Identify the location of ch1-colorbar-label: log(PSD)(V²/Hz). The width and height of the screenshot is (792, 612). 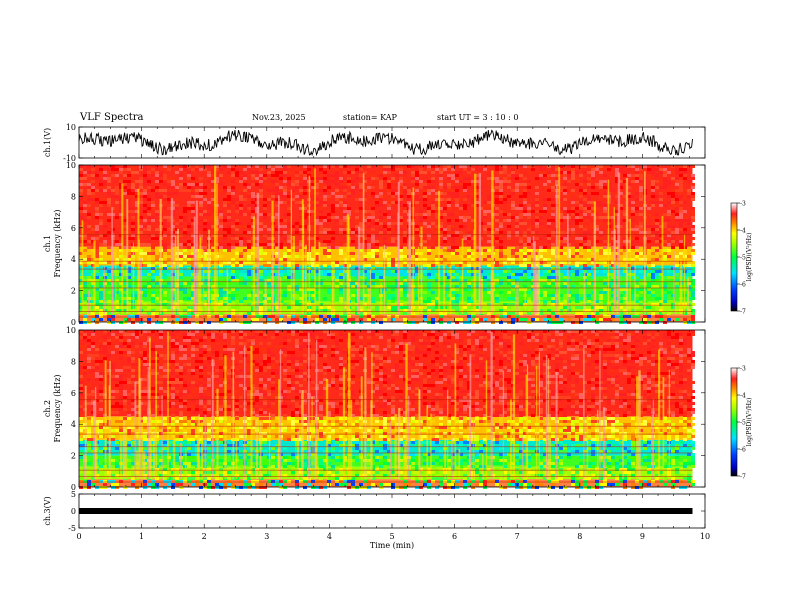
(749, 257).